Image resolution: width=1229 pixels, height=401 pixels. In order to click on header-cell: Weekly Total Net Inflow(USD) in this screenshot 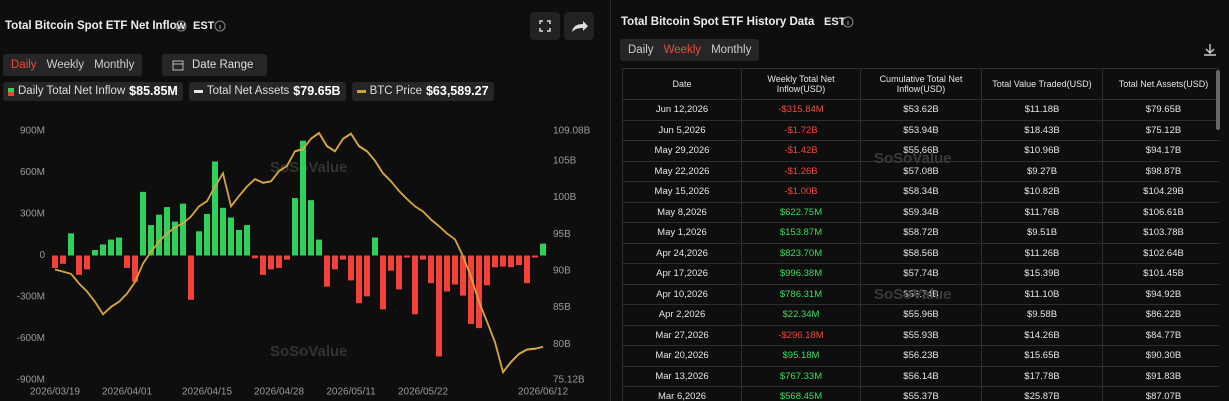, I will do `click(801, 84)`.